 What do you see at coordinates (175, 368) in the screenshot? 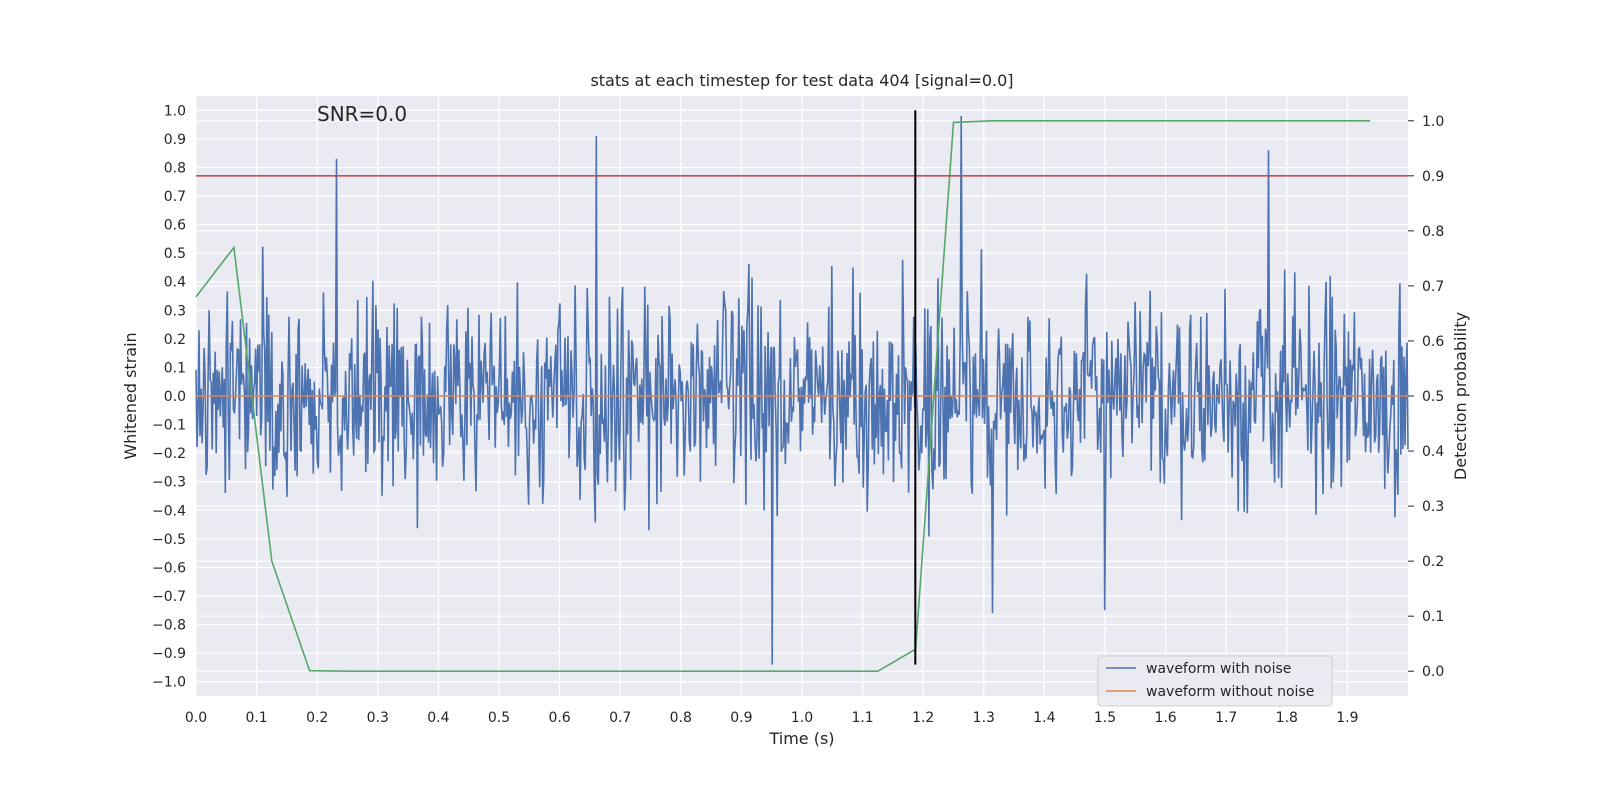
I see `y-tick-label: 0.1` at bounding box center [175, 368].